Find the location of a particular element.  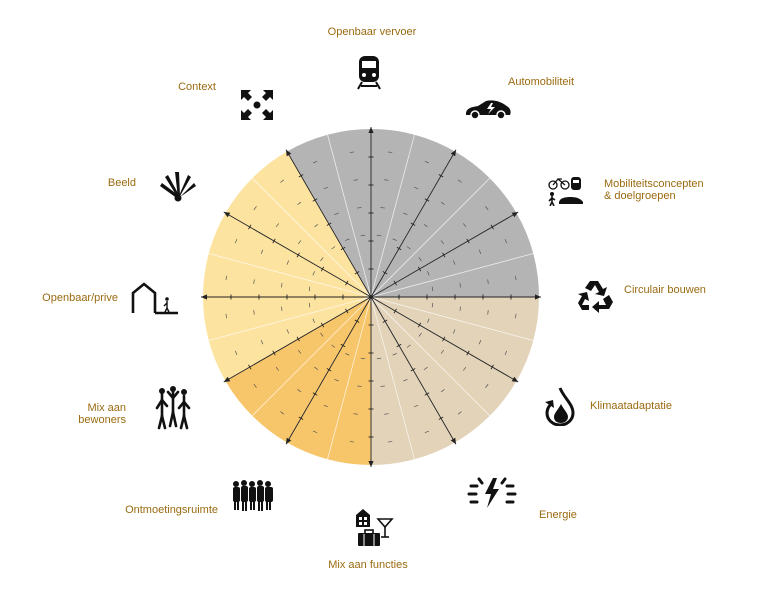

axis-label-automobiliteit: Automobiliteit is located at coordinates (541, 82).